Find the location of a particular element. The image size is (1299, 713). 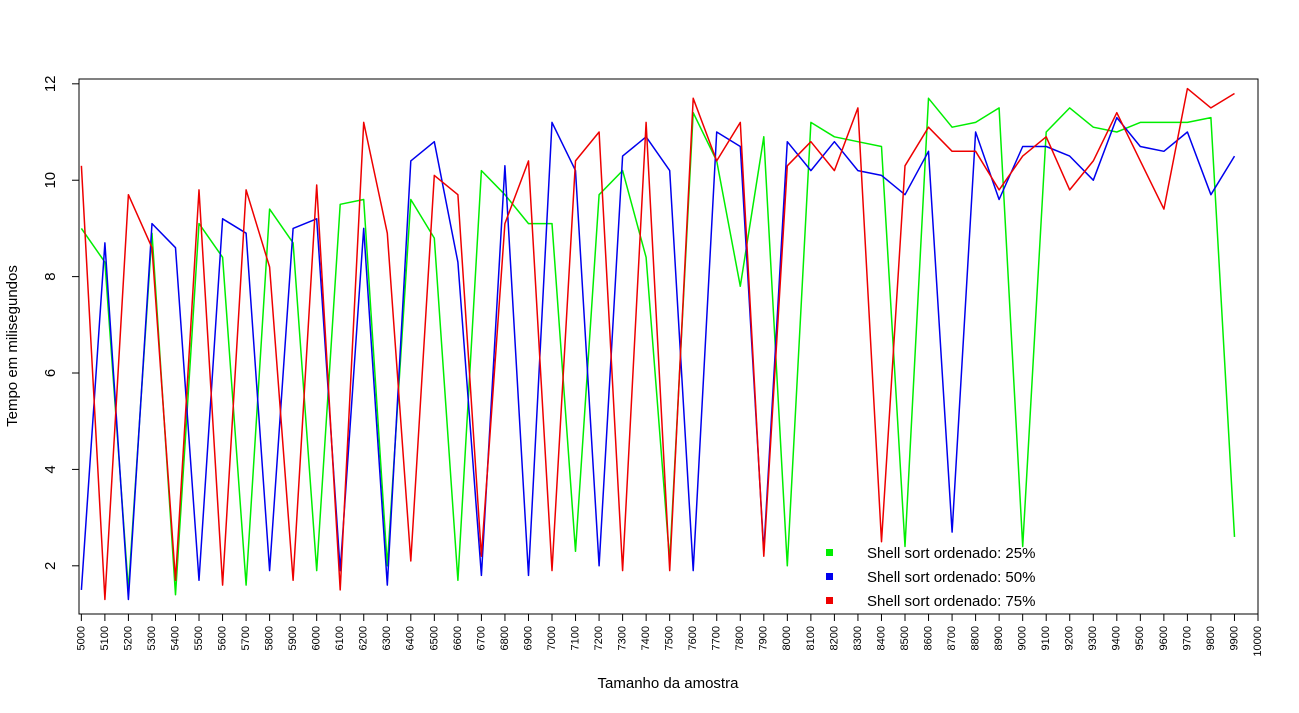

y-tick-label: 6 is located at coordinates (50, 373).